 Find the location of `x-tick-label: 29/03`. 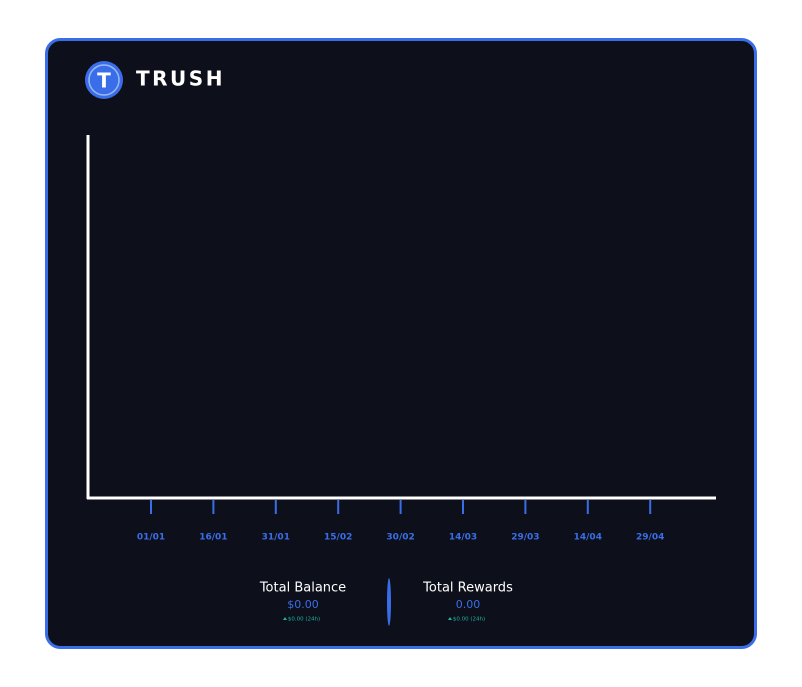

x-tick-label: 29/03 is located at coordinates (525, 538).